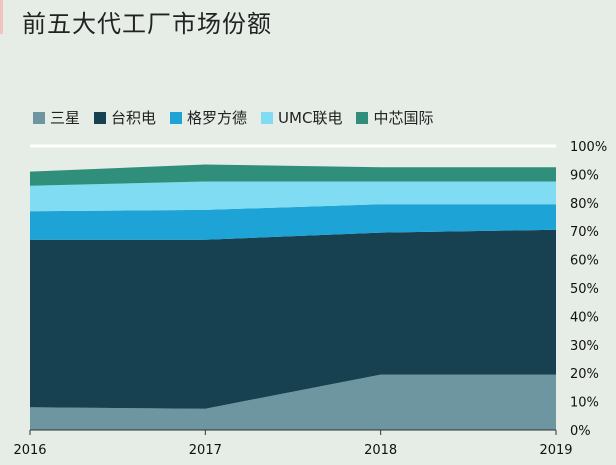 The width and height of the screenshot is (616, 465). I want to click on legend-item-zhongxin: 中芯国际, so click(394, 117).